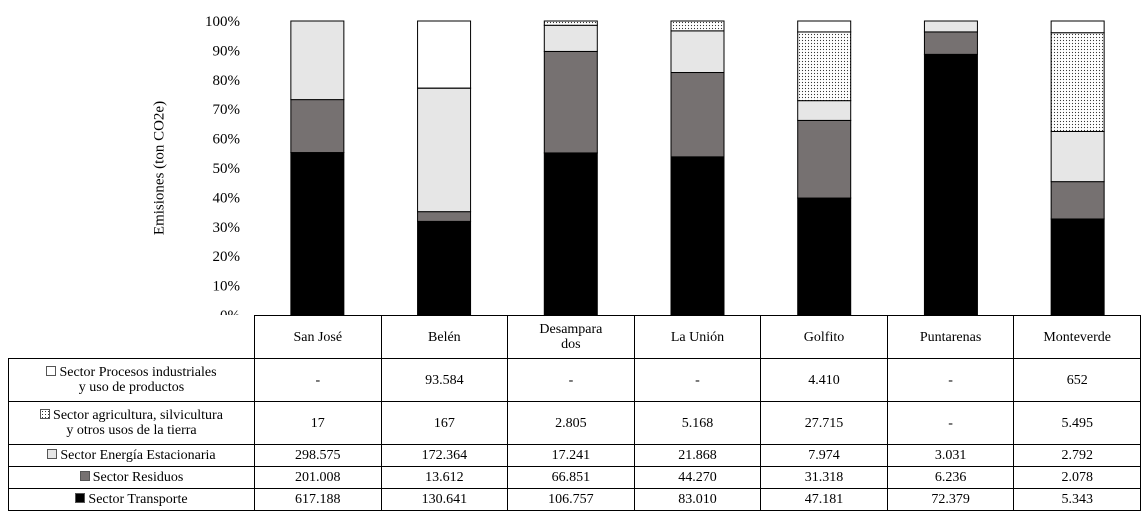 The image size is (1145, 531). What do you see at coordinates (227, 51) in the screenshot?
I see `y-tick-label: 90%` at bounding box center [227, 51].